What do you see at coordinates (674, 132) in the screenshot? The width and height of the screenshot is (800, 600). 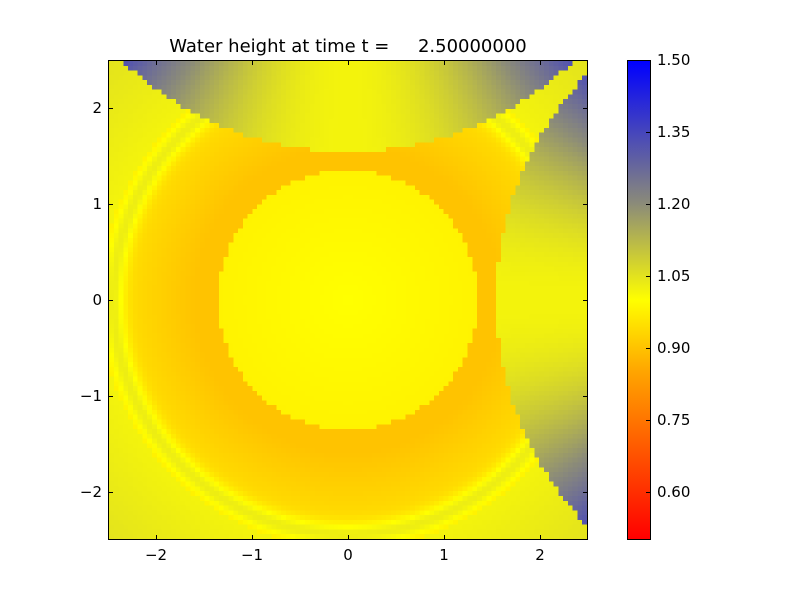 I see `colorbar-tick-label: 1.35` at bounding box center [674, 132].